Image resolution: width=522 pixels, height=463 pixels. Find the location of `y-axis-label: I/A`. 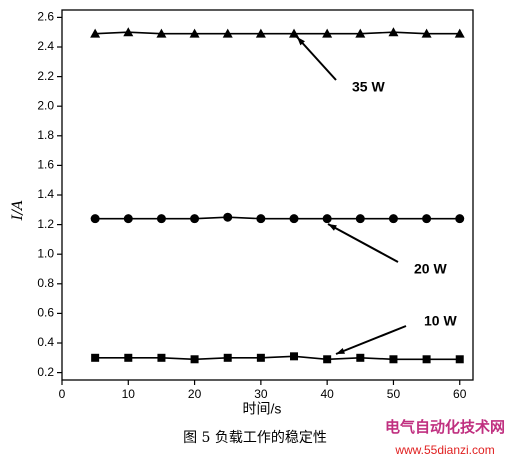

y-axis-label: I/A is located at coordinates (18, 210).